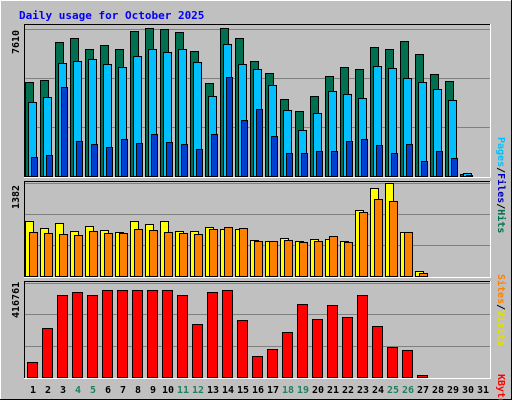  Describe the element at coordinates (501, 185) in the screenshot. I see `hits-legend: Pages/Files/Hits` at that location.